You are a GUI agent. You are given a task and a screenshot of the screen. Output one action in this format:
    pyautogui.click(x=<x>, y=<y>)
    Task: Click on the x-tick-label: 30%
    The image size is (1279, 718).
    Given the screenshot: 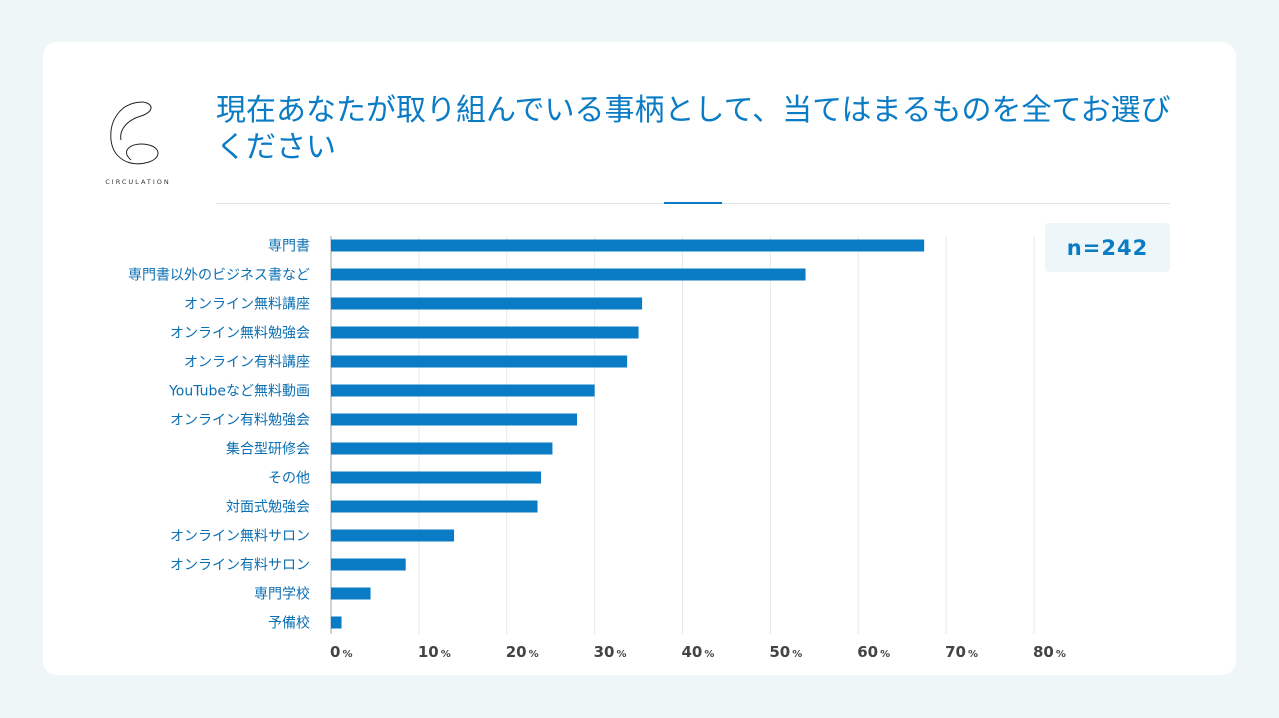 What is the action you would take?
    pyautogui.click(x=610, y=652)
    